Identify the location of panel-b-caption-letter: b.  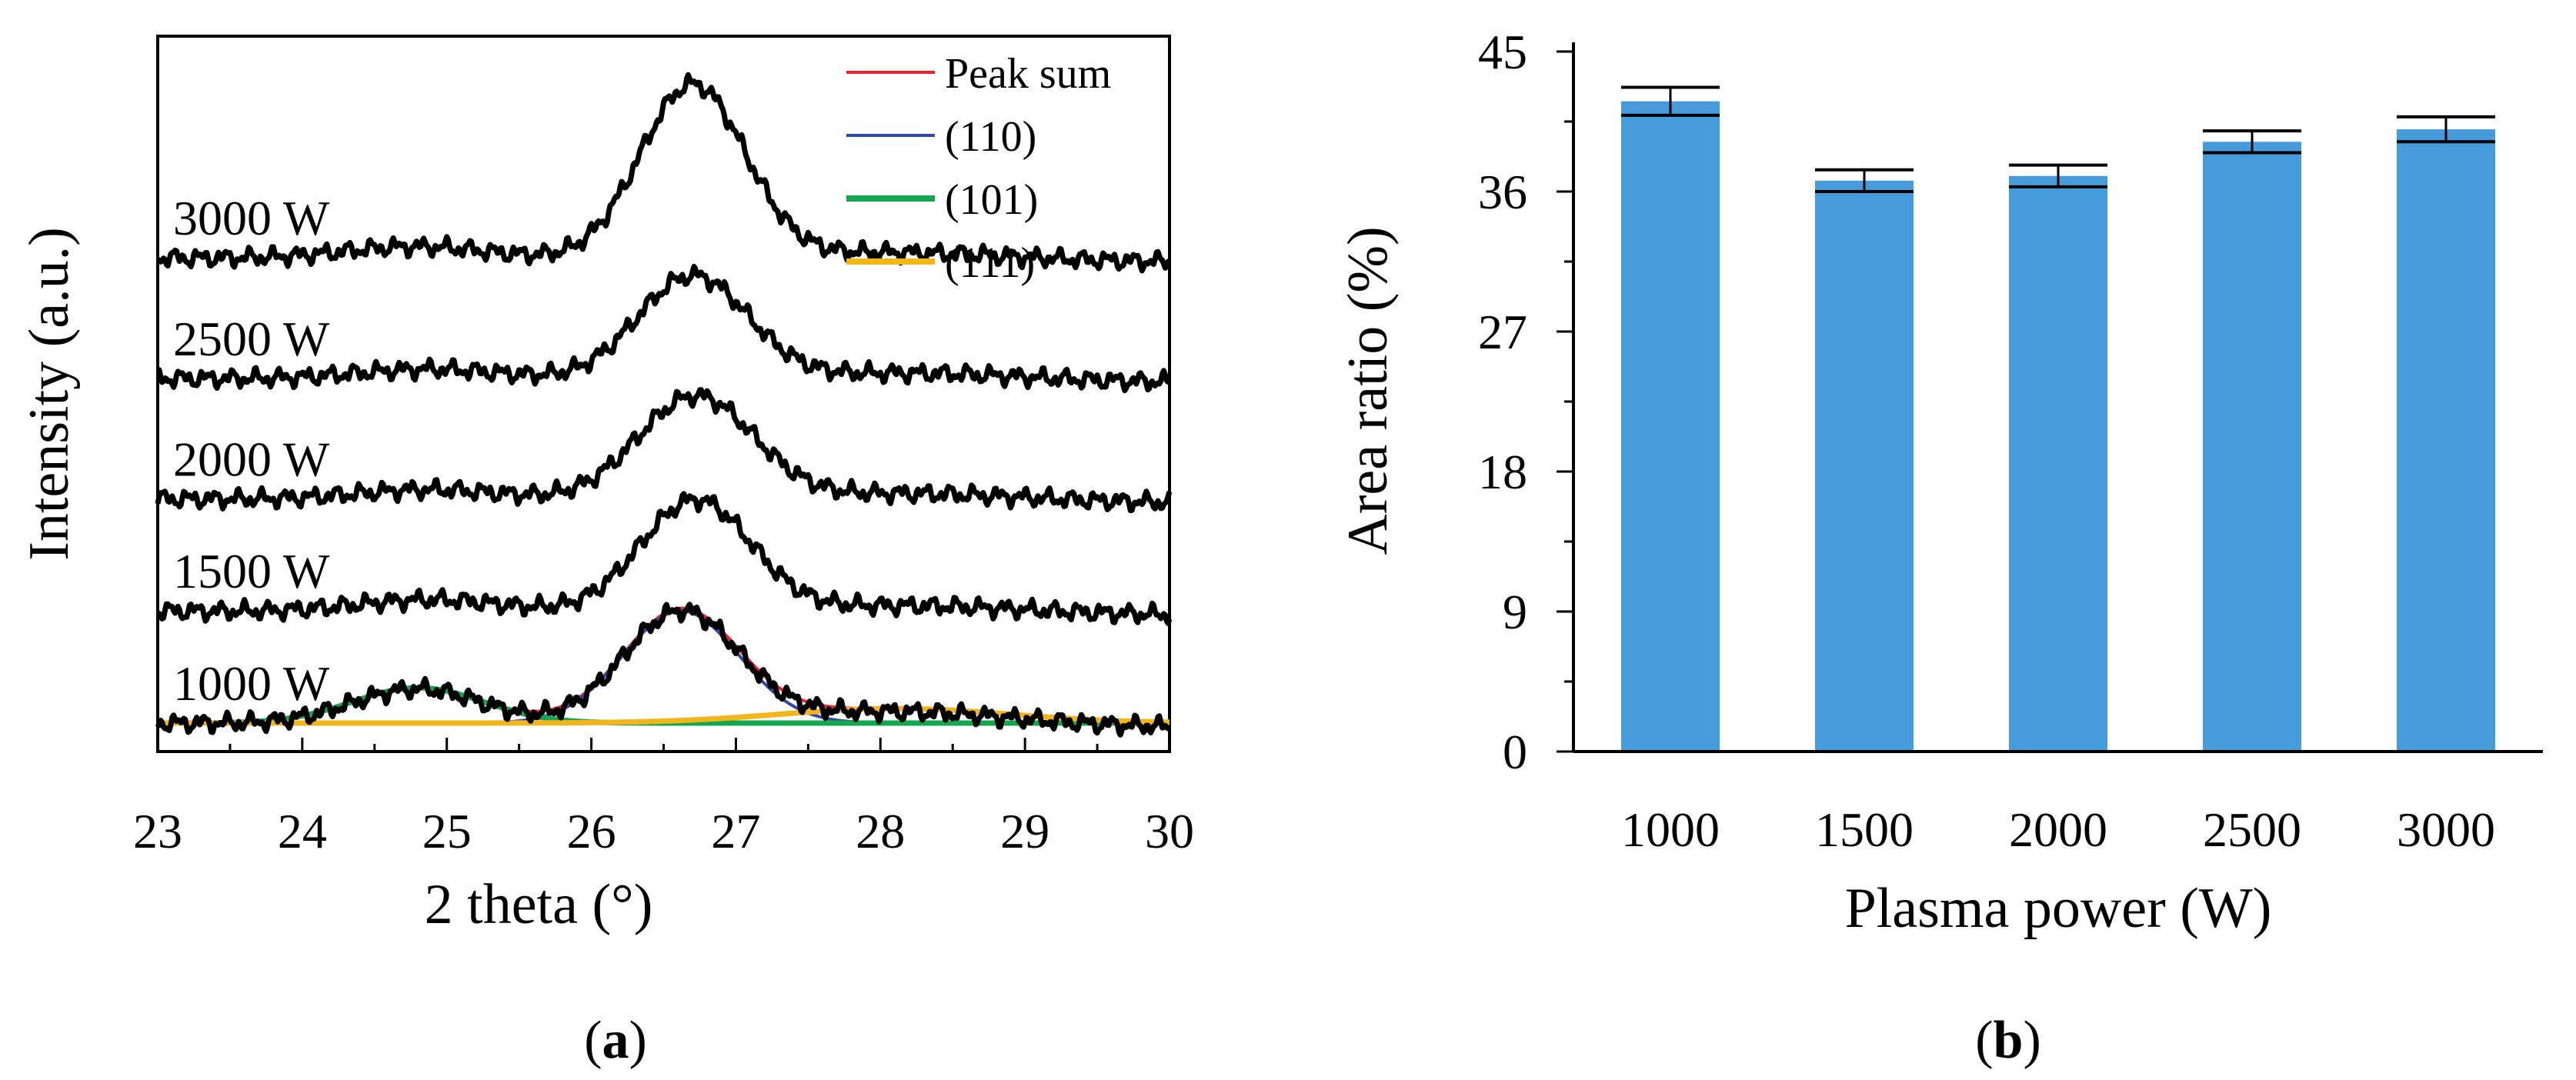
(2009, 1041).